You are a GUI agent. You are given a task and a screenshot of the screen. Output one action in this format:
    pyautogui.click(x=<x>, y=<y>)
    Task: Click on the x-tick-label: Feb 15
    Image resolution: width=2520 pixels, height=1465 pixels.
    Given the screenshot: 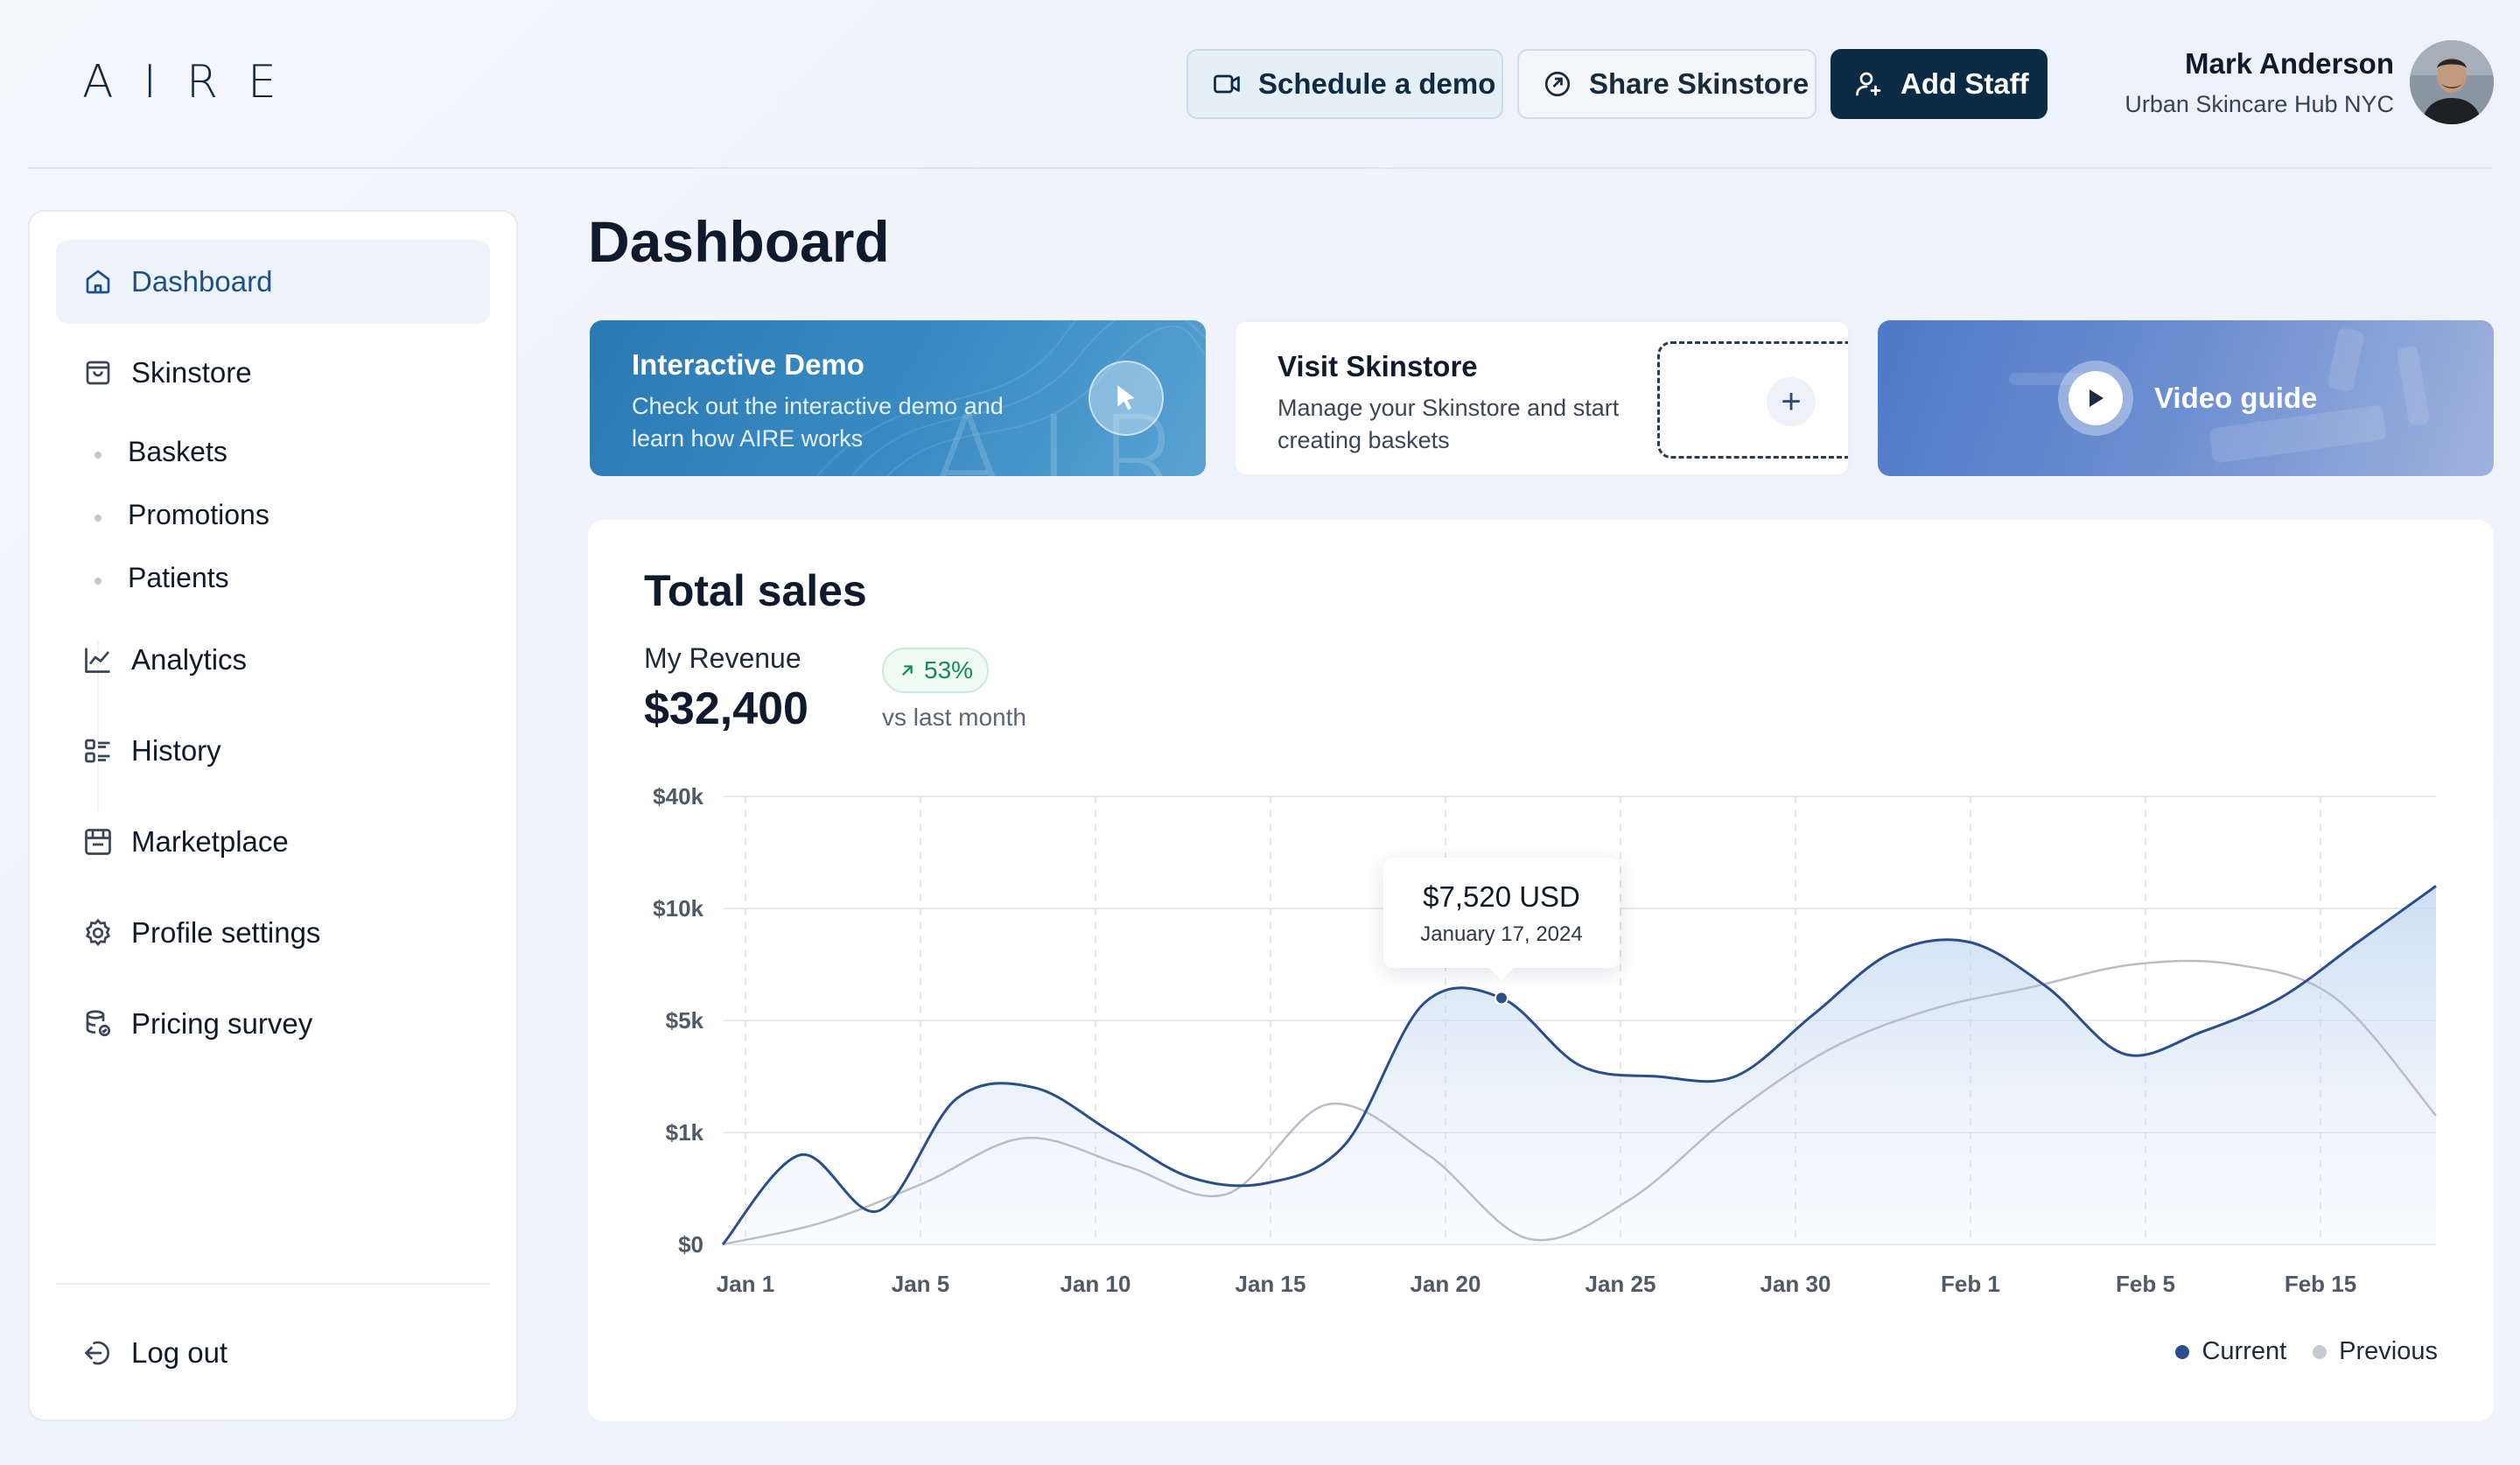 What is the action you would take?
    pyautogui.click(x=2320, y=1284)
    